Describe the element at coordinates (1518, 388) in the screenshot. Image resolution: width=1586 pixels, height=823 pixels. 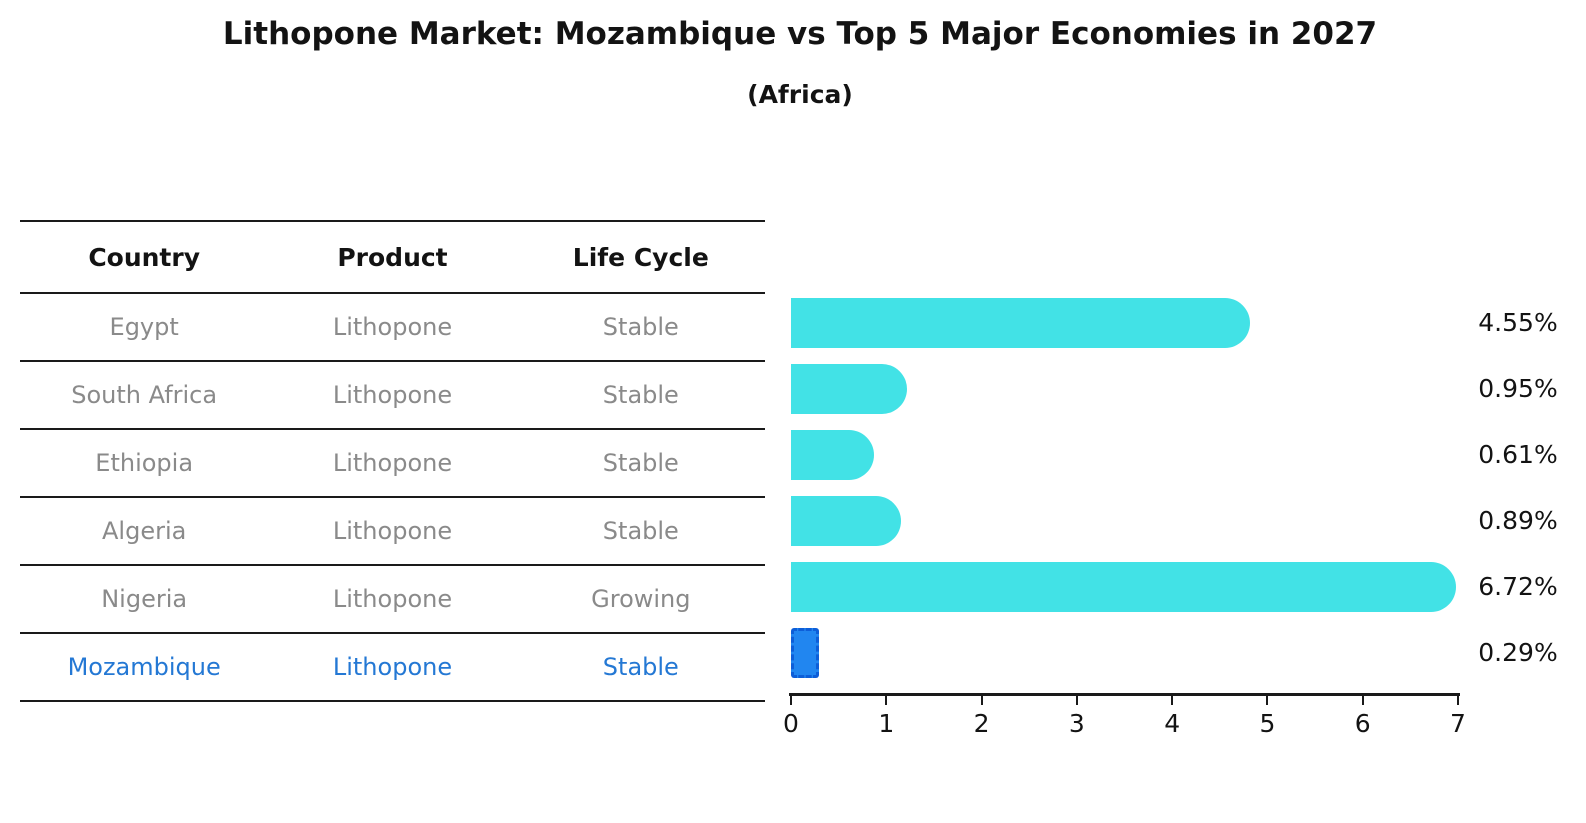
I see `value-label-south-africa: 0.95%` at that location.